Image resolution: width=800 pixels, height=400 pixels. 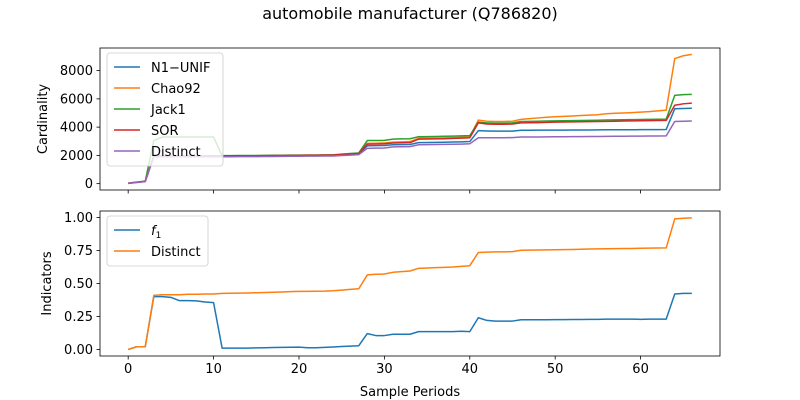 I want to click on indicators-y-axis-label: Indicators, so click(x=47, y=283).